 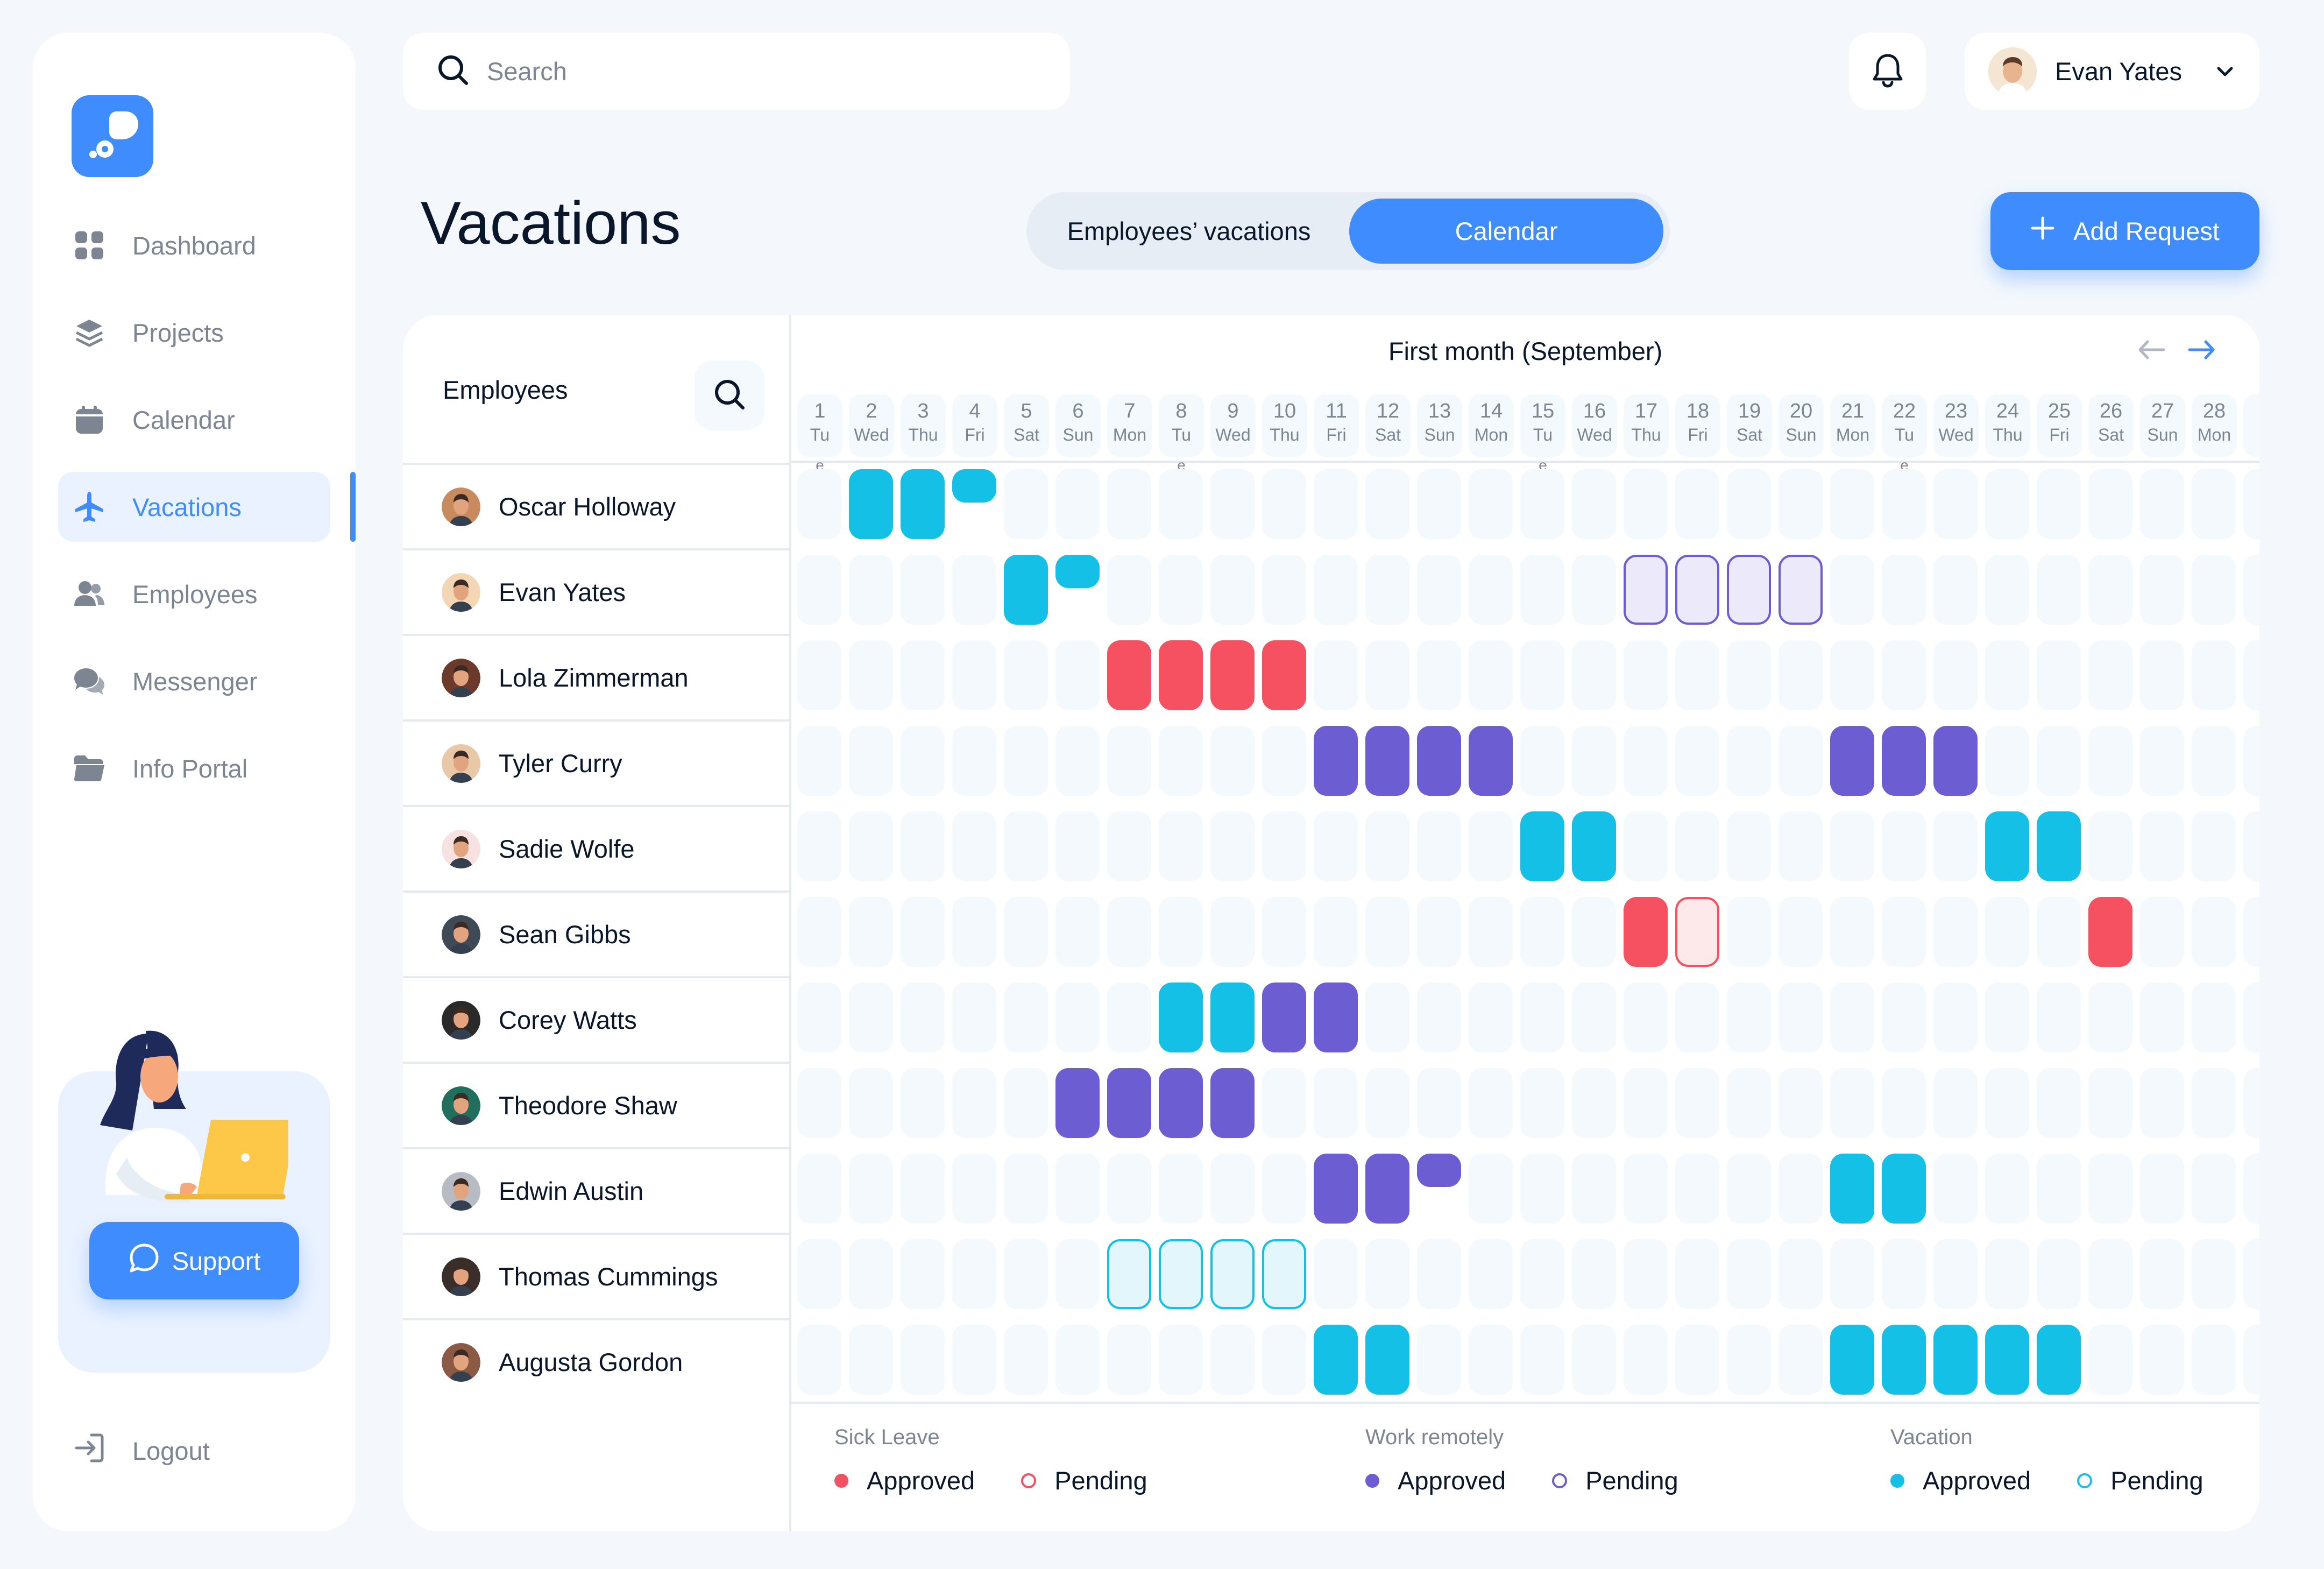 What do you see at coordinates (207, 507) in the screenshot?
I see `sidebar-item-vacations: Vacations` at bounding box center [207, 507].